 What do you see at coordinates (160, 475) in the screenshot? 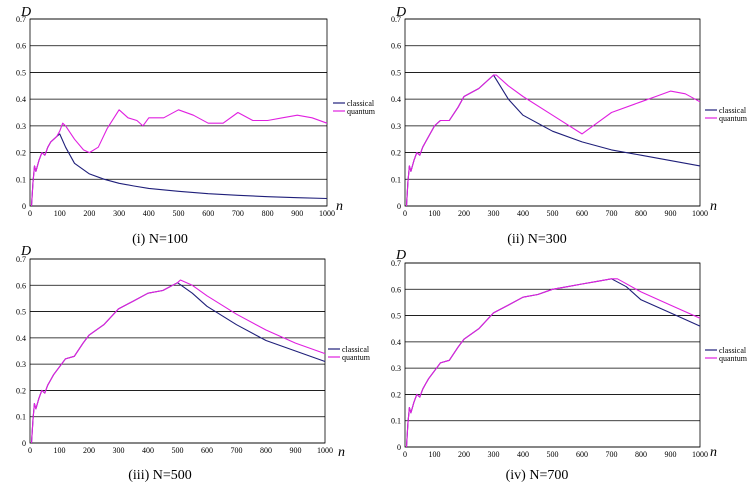
I see `panel-caption: (iii) N=500` at bounding box center [160, 475].